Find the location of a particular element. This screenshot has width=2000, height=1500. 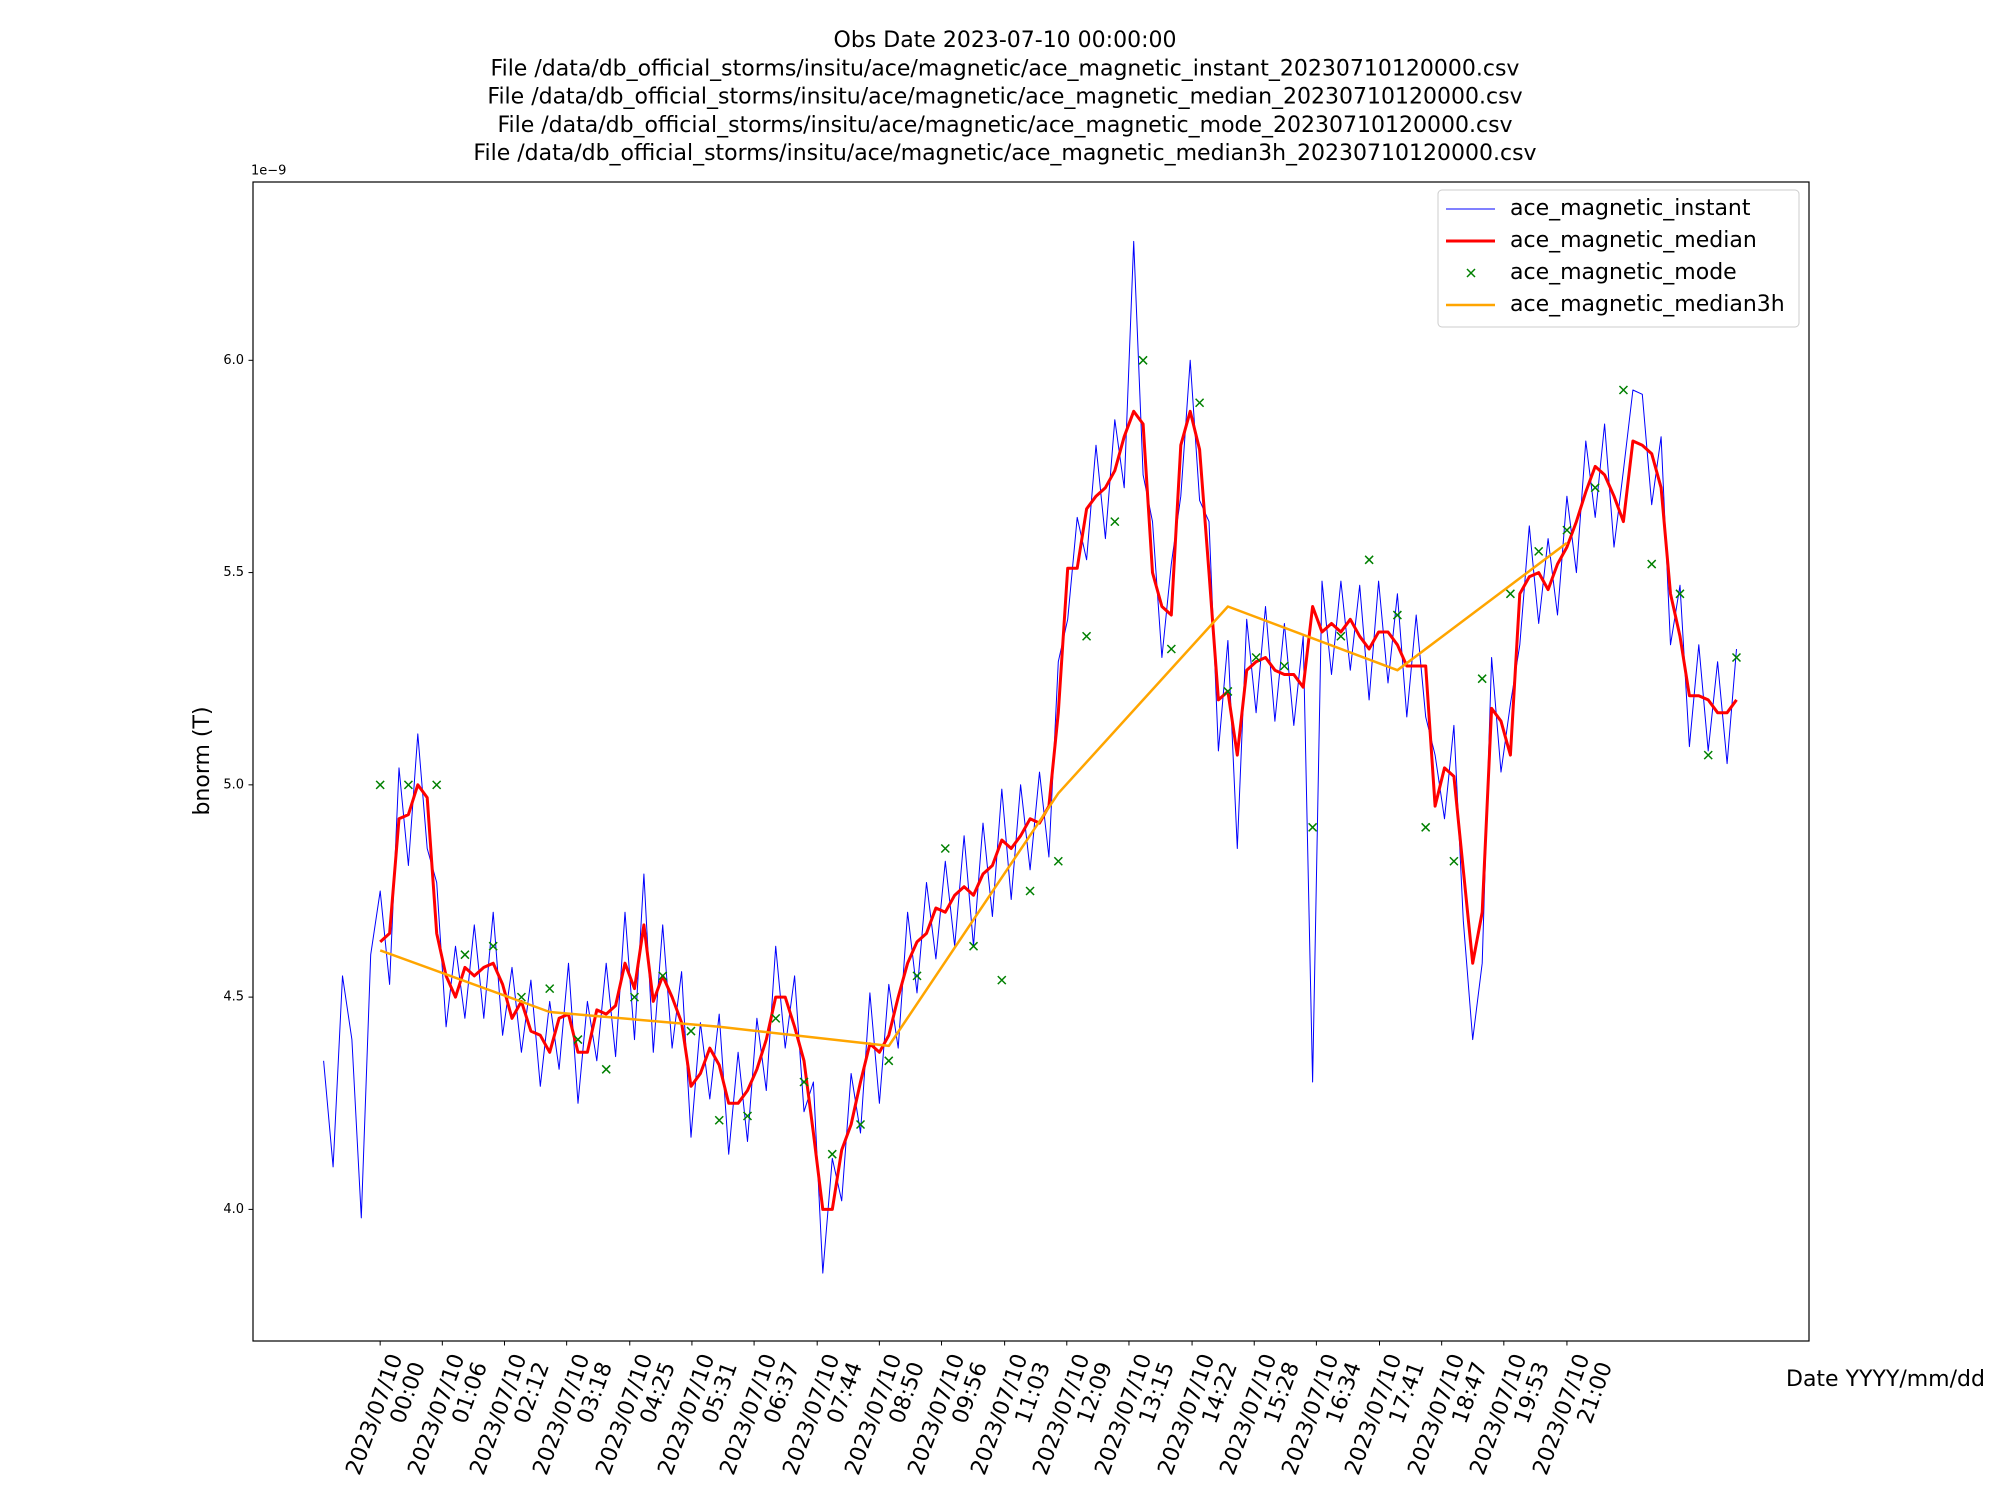

legend-box is located at coordinates (1618, 258).